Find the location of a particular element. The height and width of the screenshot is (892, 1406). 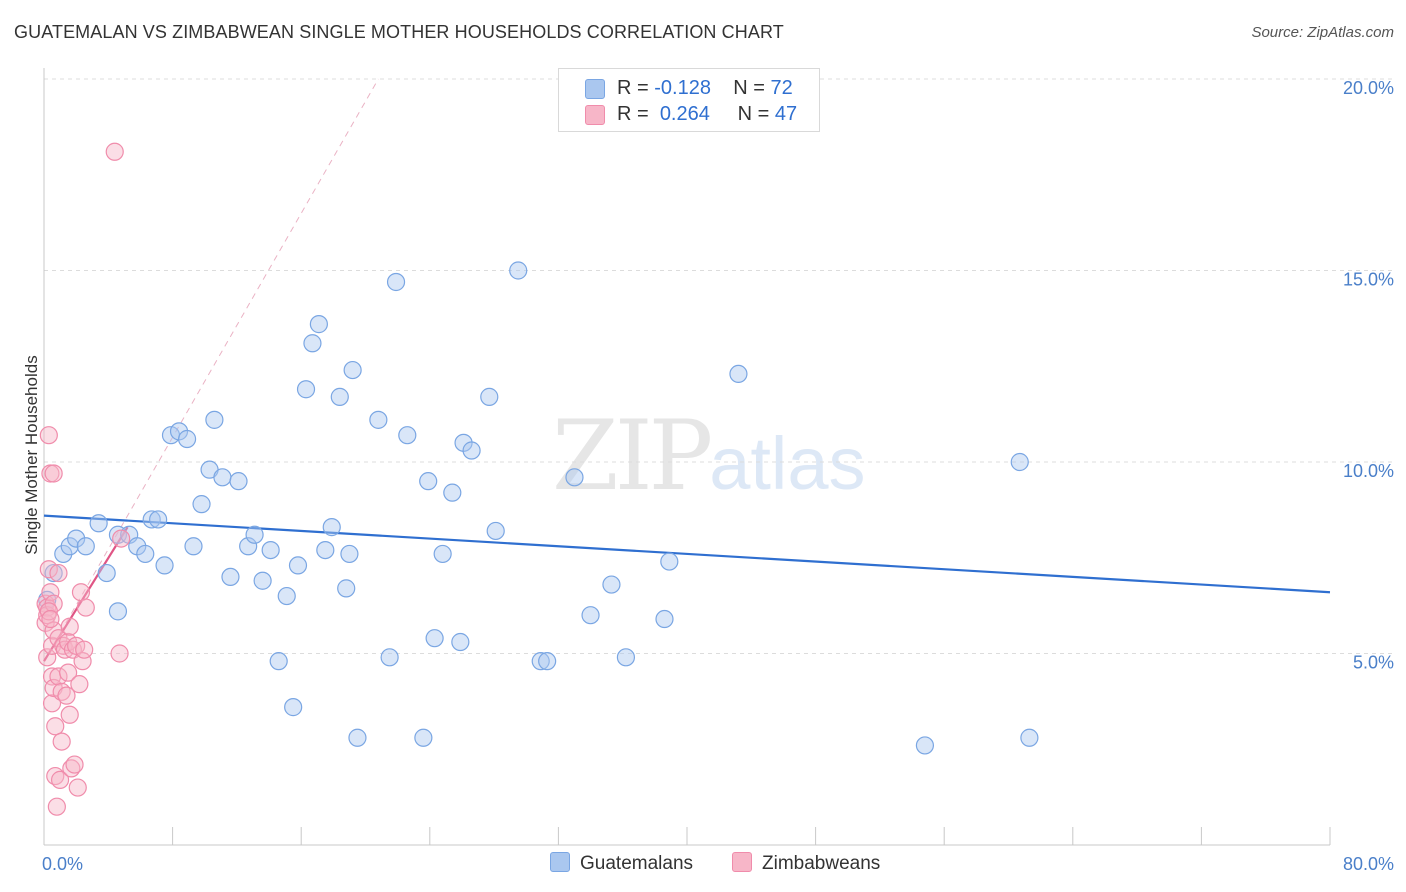

y-tick-label: 20.0% is located at coordinates (1368, 88).